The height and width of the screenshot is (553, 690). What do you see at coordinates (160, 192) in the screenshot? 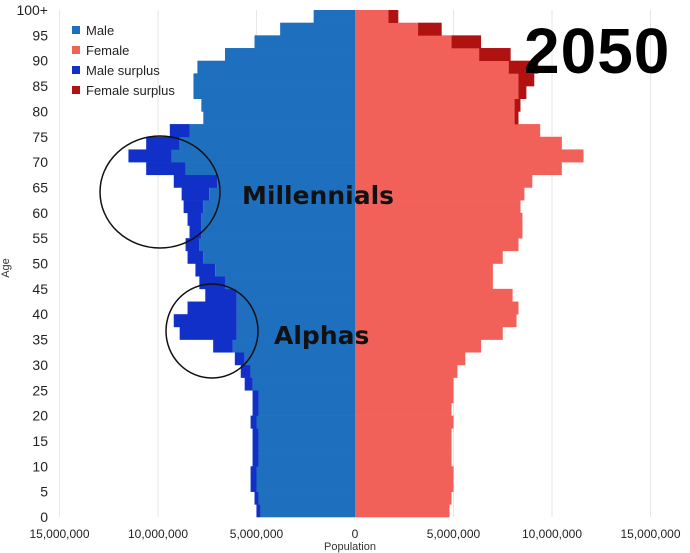
I see `millennials-highlight-circle` at bounding box center [160, 192].